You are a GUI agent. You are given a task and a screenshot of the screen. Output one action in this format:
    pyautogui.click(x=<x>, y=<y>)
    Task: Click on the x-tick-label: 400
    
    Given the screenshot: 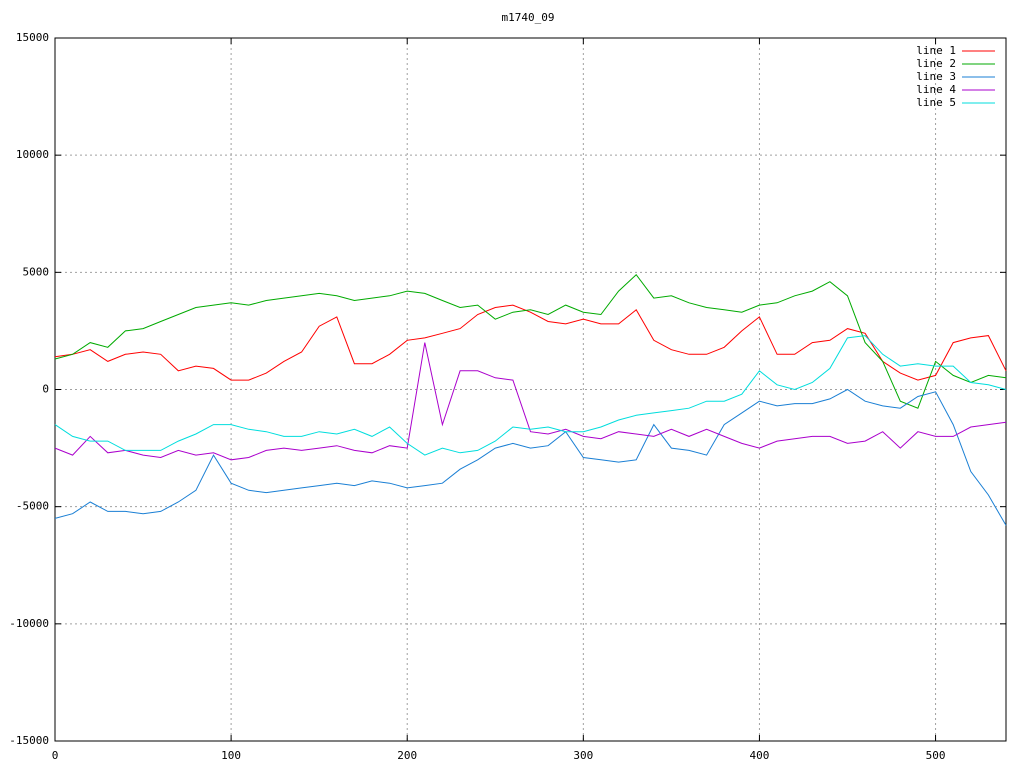 What is the action you would take?
    pyautogui.click(x=760, y=755)
    